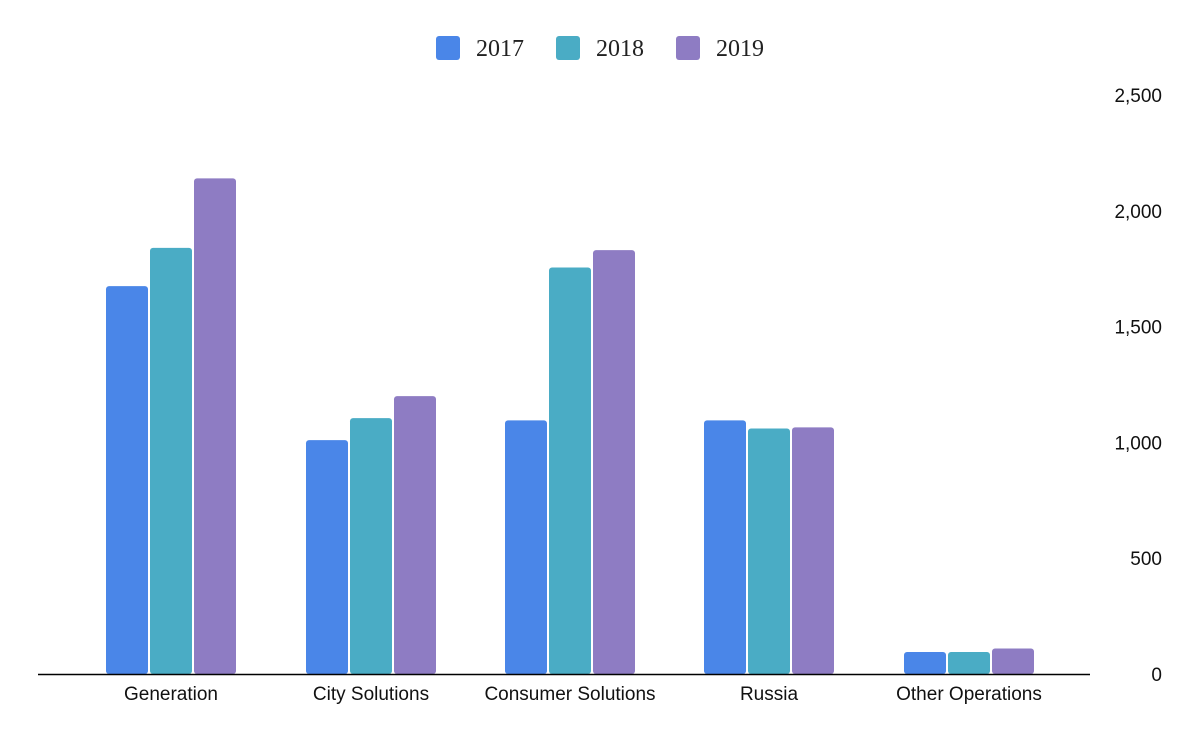 Image resolution: width=1200 pixels, height=742 pixels. Describe the element at coordinates (415, 535) in the screenshot. I see `bar-city-solutions-2019` at that location.